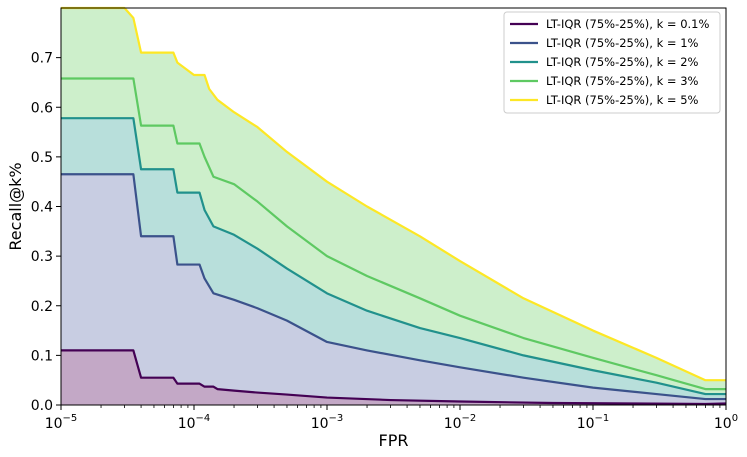 This screenshot has height=457, width=747. What do you see at coordinates (42, 356) in the screenshot?
I see `y-tick-label: 0.1` at bounding box center [42, 356].